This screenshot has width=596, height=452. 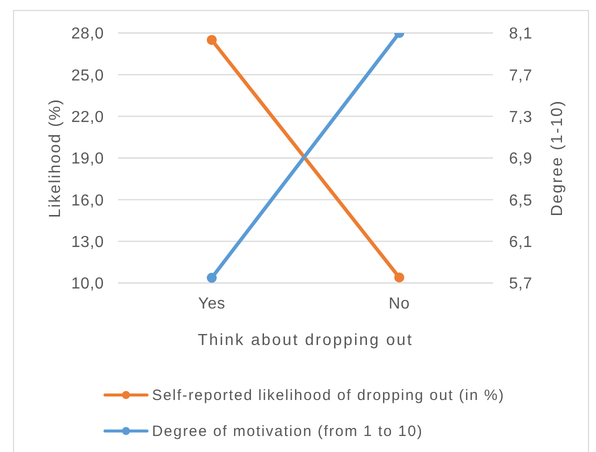 I want to click on y-axis-title: Likelihood (%), so click(x=55, y=158).